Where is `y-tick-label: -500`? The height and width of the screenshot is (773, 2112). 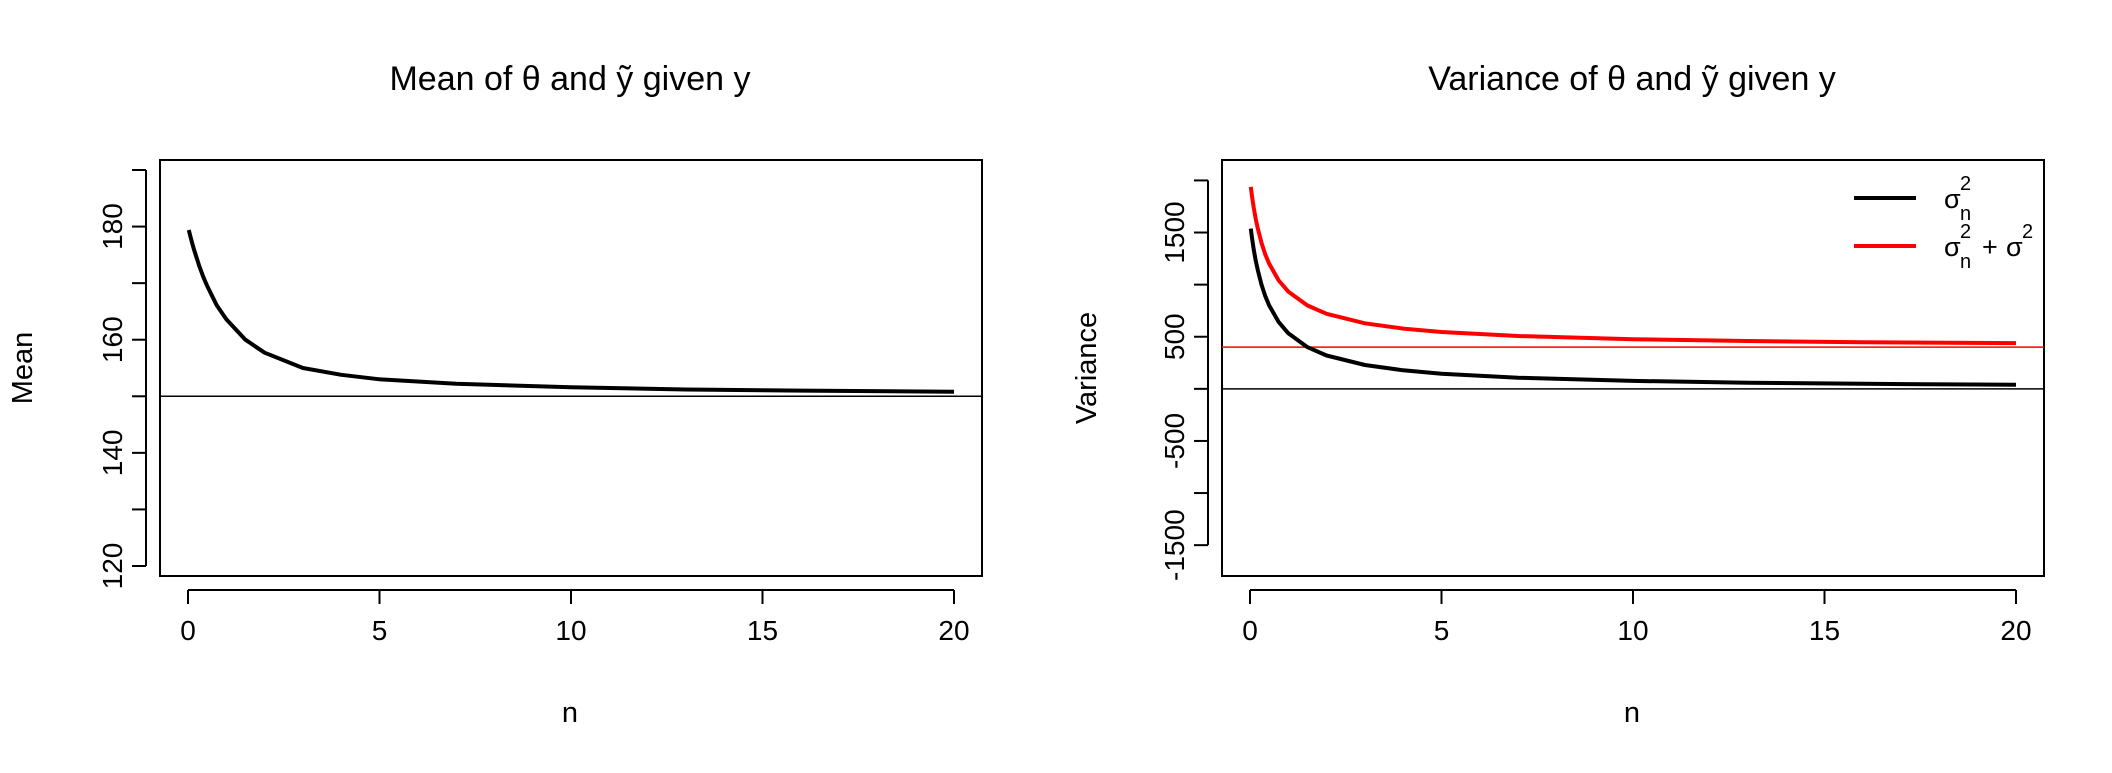
y-tick-label: -500 is located at coordinates (1174, 441).